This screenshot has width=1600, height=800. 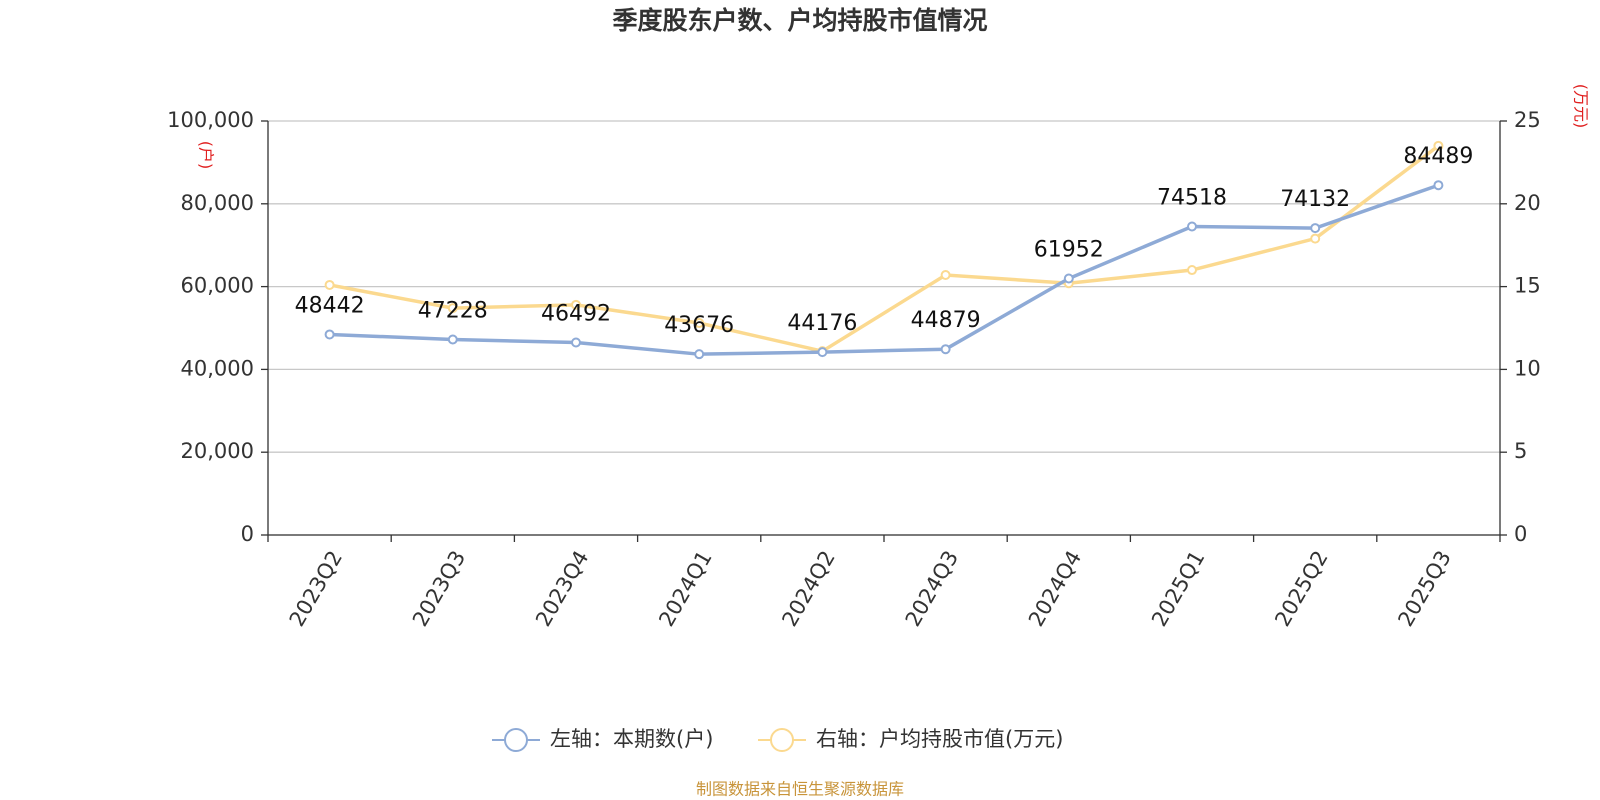 I want to click on y2-tick-label: 25, so click(x=1527, y=120).